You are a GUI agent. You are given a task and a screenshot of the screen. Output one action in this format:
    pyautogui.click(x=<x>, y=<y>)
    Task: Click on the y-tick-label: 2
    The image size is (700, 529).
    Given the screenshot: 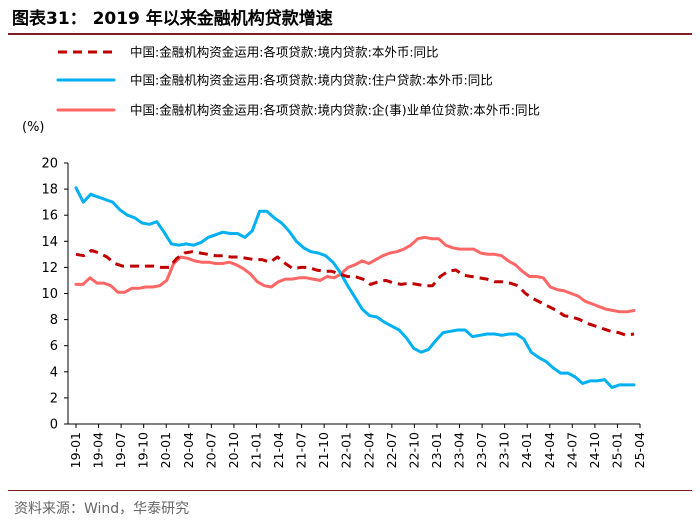 What is the action you would take?
    pyautogui.click(x=54, y=398)
    